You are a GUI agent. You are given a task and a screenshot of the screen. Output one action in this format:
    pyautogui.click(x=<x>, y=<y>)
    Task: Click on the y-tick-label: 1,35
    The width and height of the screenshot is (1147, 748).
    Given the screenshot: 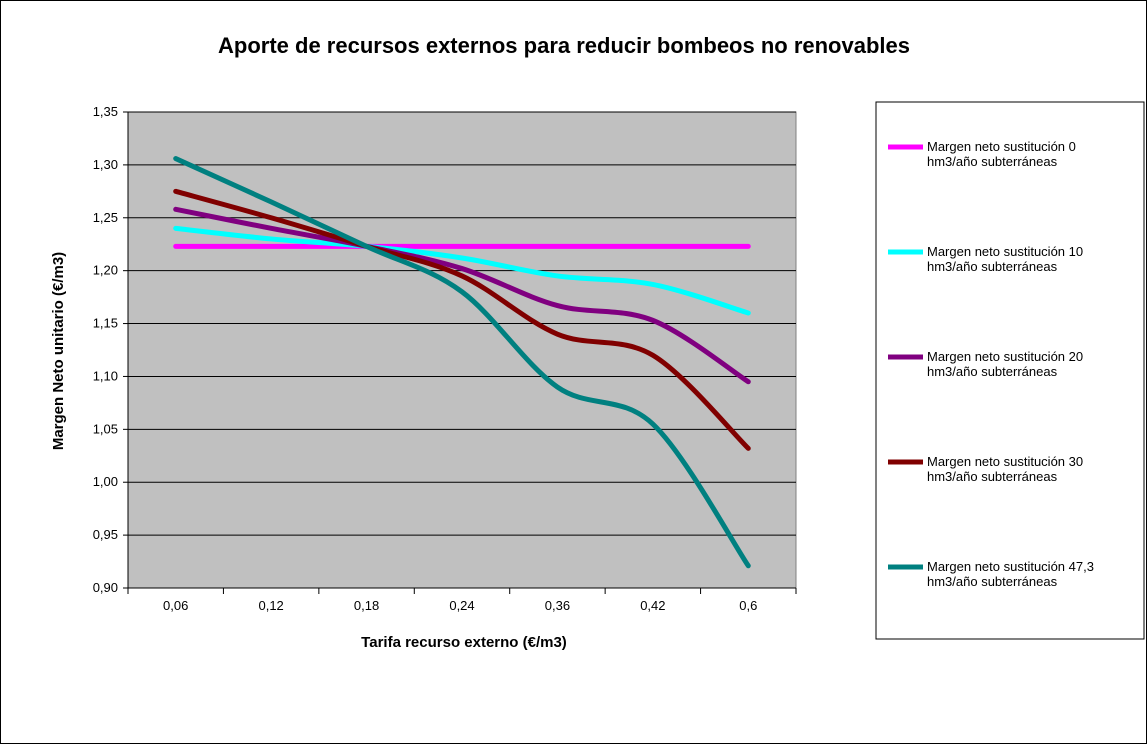 What is the action you would take?
    pyautogui.click(x=105, y=111)
    